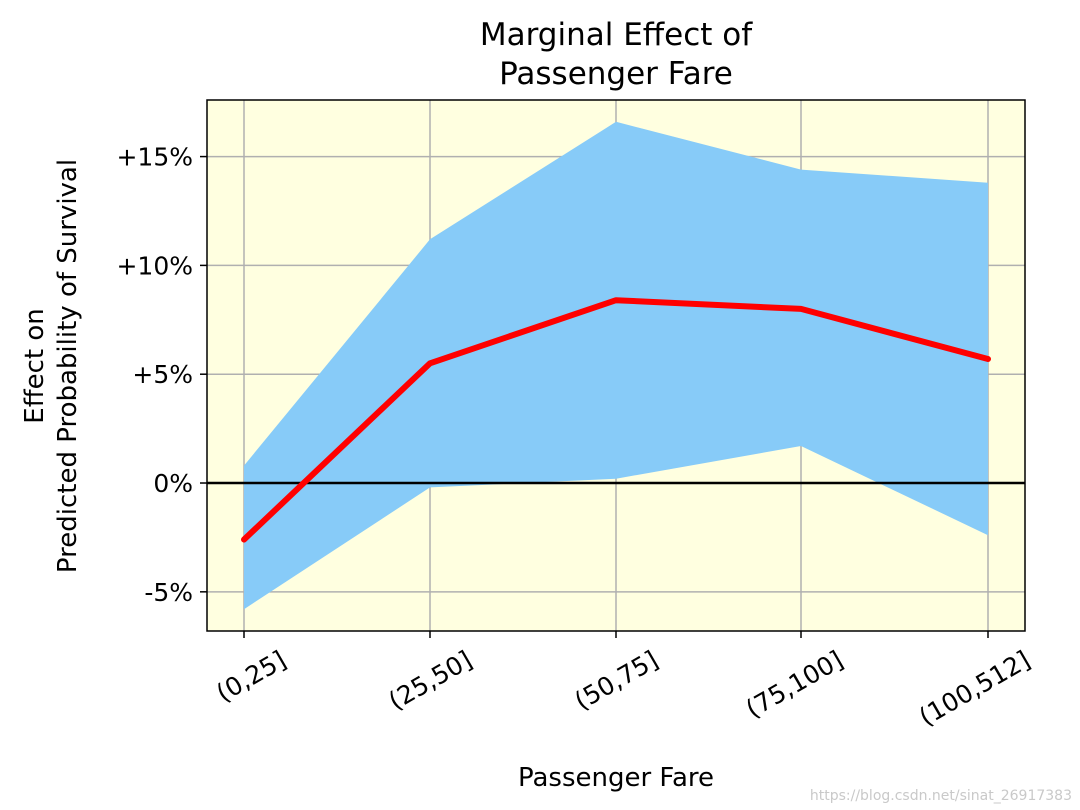  Describe the element at coordinates (168, 592) in the screenshot. I see `y-tick-label-0: -5%` at that location.